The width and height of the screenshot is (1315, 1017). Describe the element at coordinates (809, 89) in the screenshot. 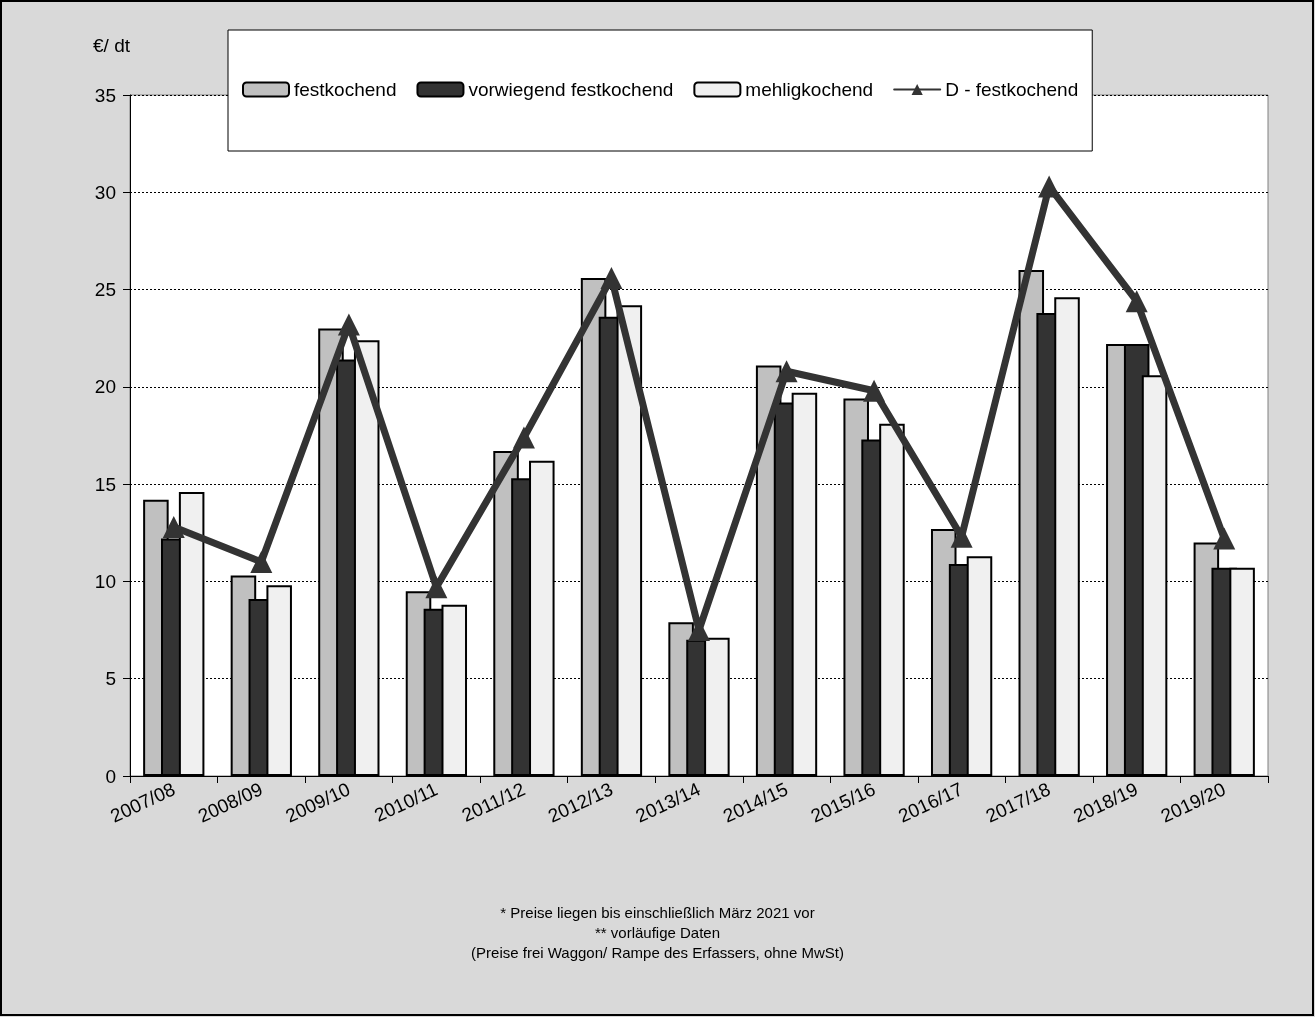

I see `legend-label: mehligkochend` at that location.